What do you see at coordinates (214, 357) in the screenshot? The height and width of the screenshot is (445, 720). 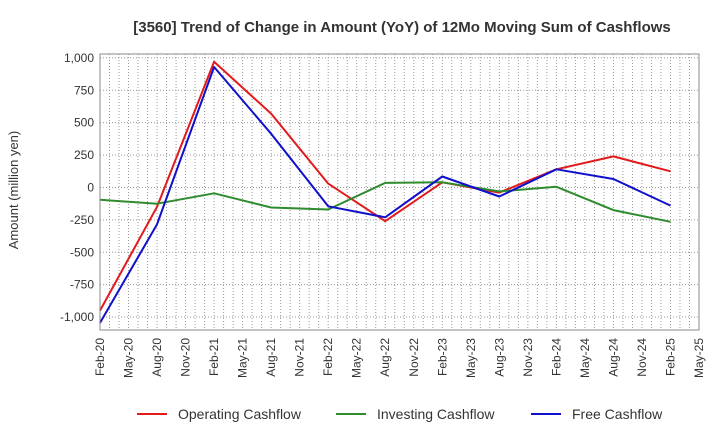 I see `x-tick-label: Feb-21` at bounding box center [214, 357].